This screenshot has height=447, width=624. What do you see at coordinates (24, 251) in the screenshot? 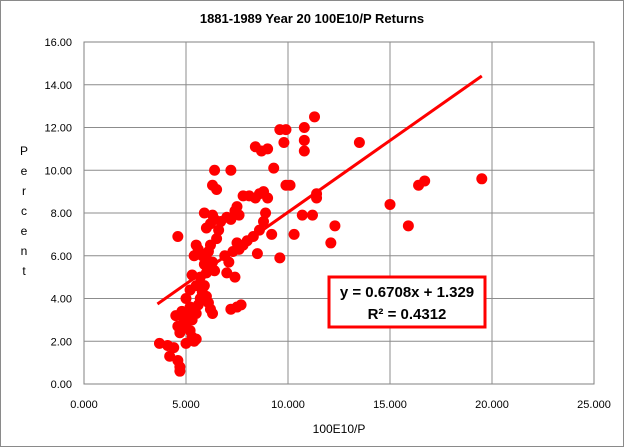
I see `y-axis-label-letter: n` at bounding box center [24, 251].